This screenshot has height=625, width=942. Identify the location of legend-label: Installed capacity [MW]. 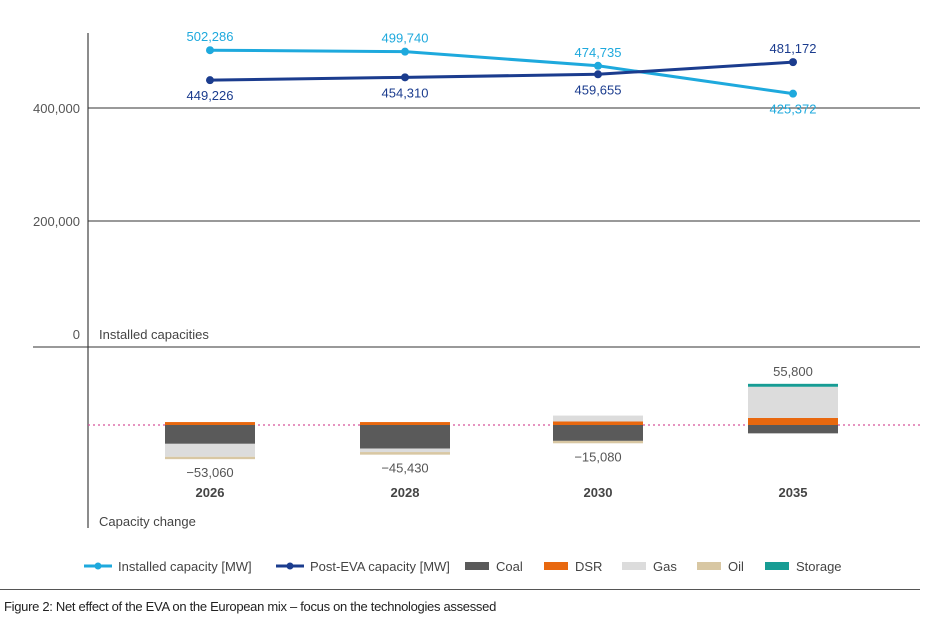
(185, 566).